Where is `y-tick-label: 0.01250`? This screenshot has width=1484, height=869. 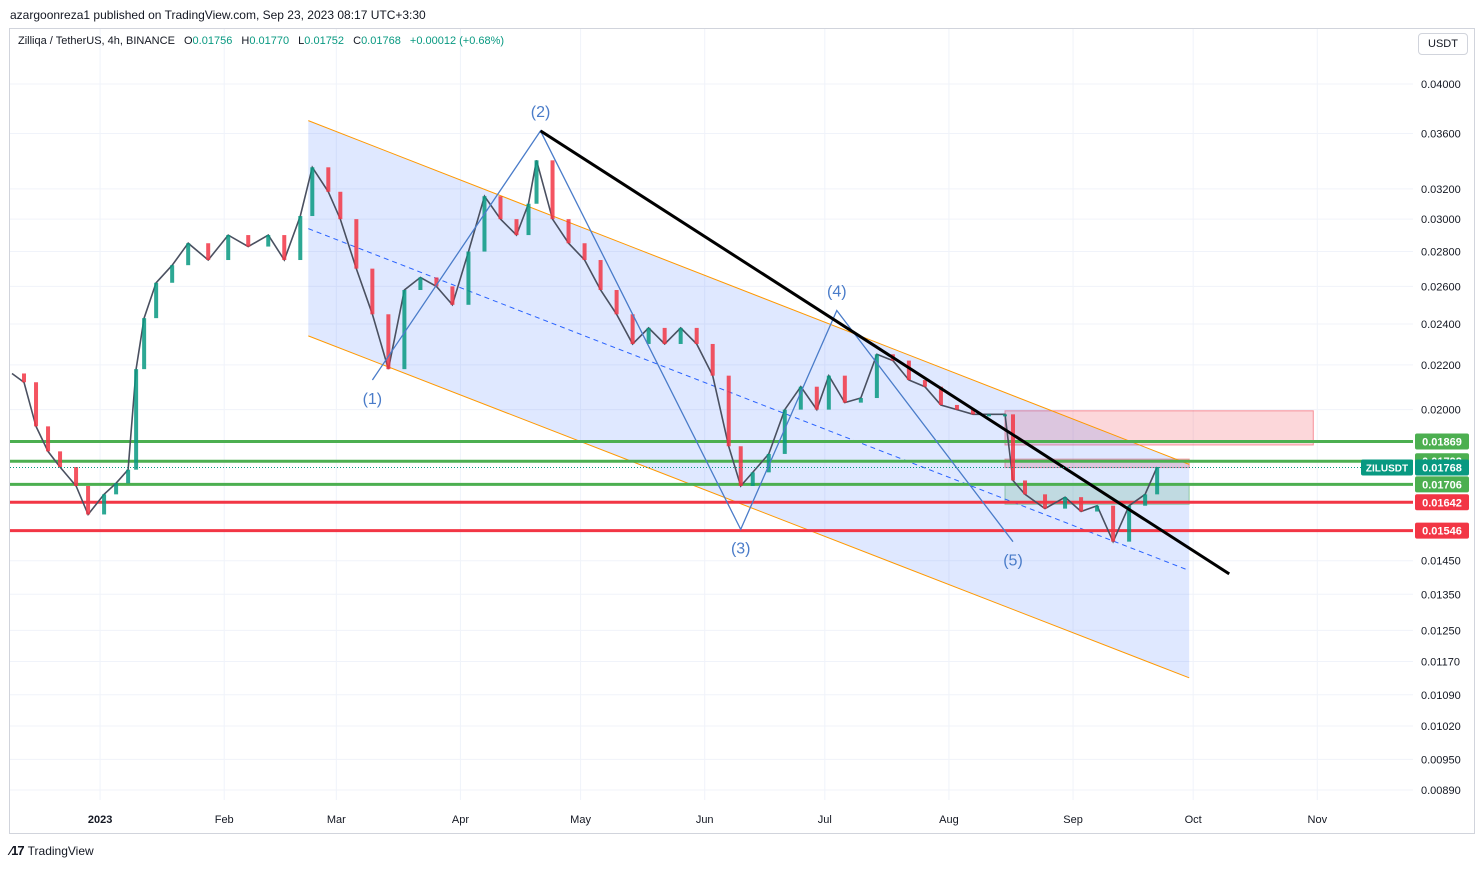
y-tick-label: 0.01250 is located at coordinates (1441, 631).